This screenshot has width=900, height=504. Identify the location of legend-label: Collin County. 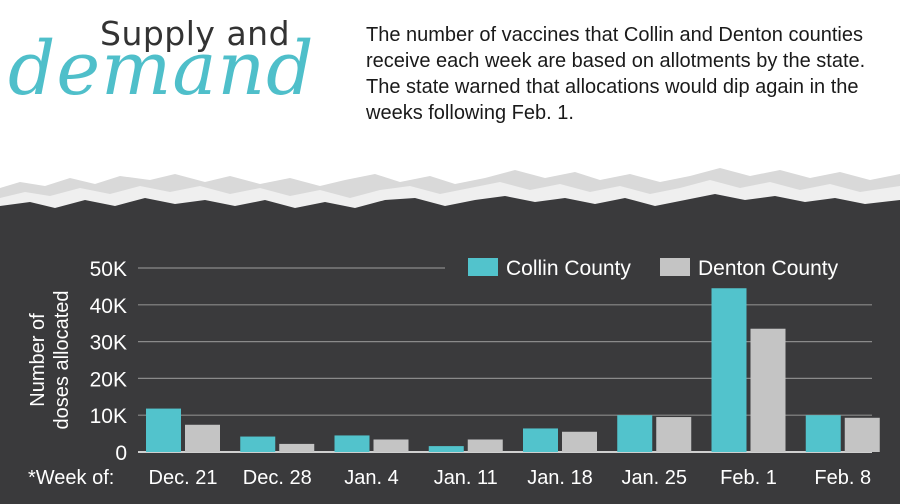
(568, 268).